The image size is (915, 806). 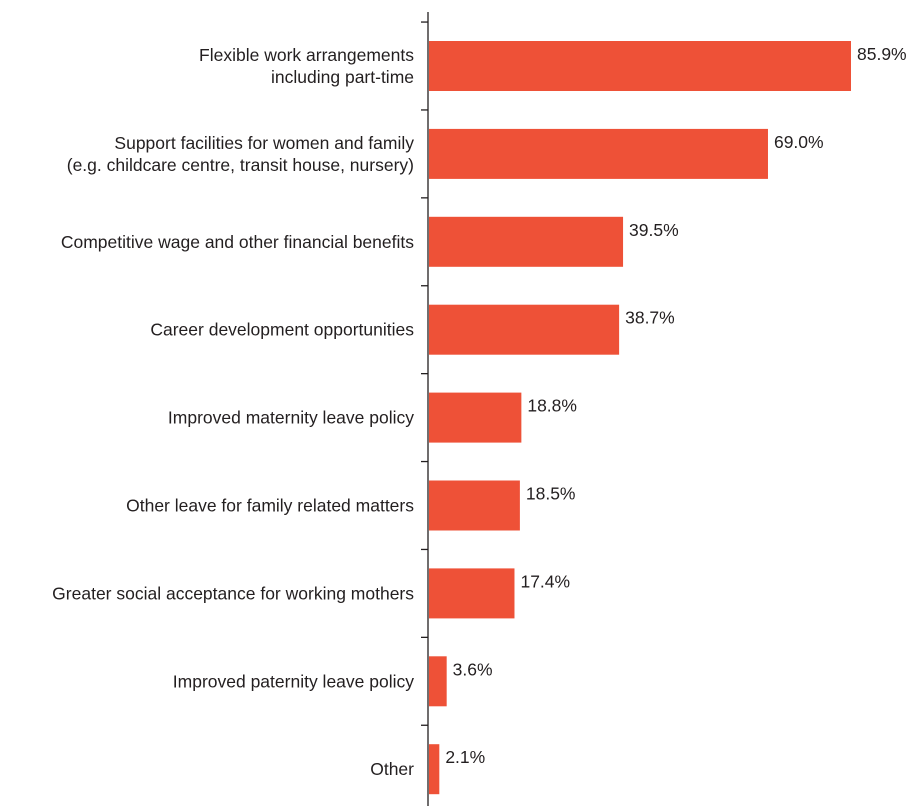 I want to click on data-label: 17.4%, so click(x=545, y=581).